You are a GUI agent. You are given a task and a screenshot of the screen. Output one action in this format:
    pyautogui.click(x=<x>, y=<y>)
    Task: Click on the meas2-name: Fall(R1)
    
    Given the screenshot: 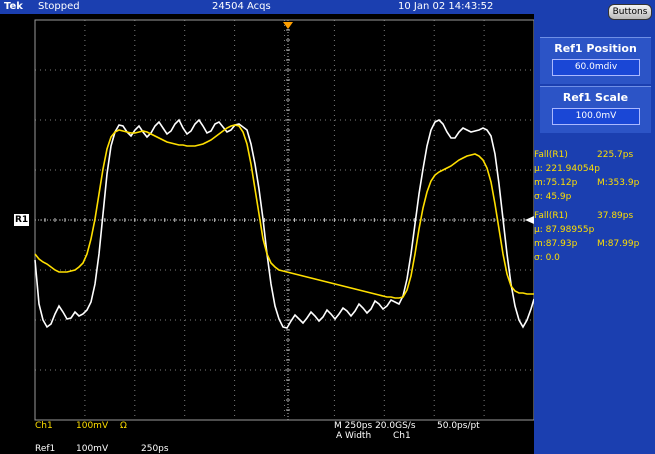 What is the action you would take?
    pyautogui.click(x=551, y=216)
    